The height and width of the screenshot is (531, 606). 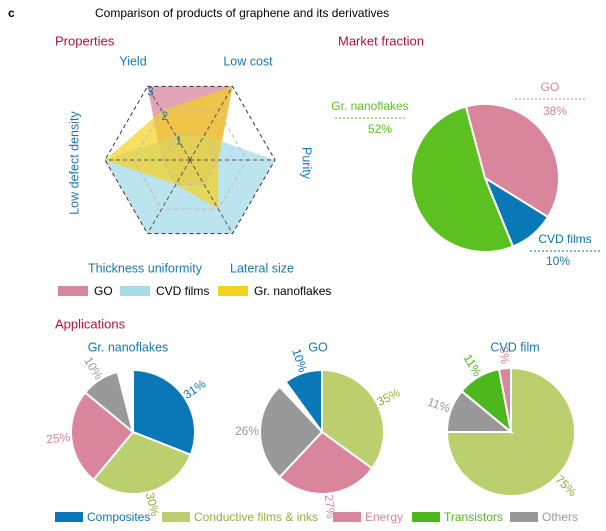 I want to click on legend-label: Gr. nanoflakes, so click(x=292, y=291).